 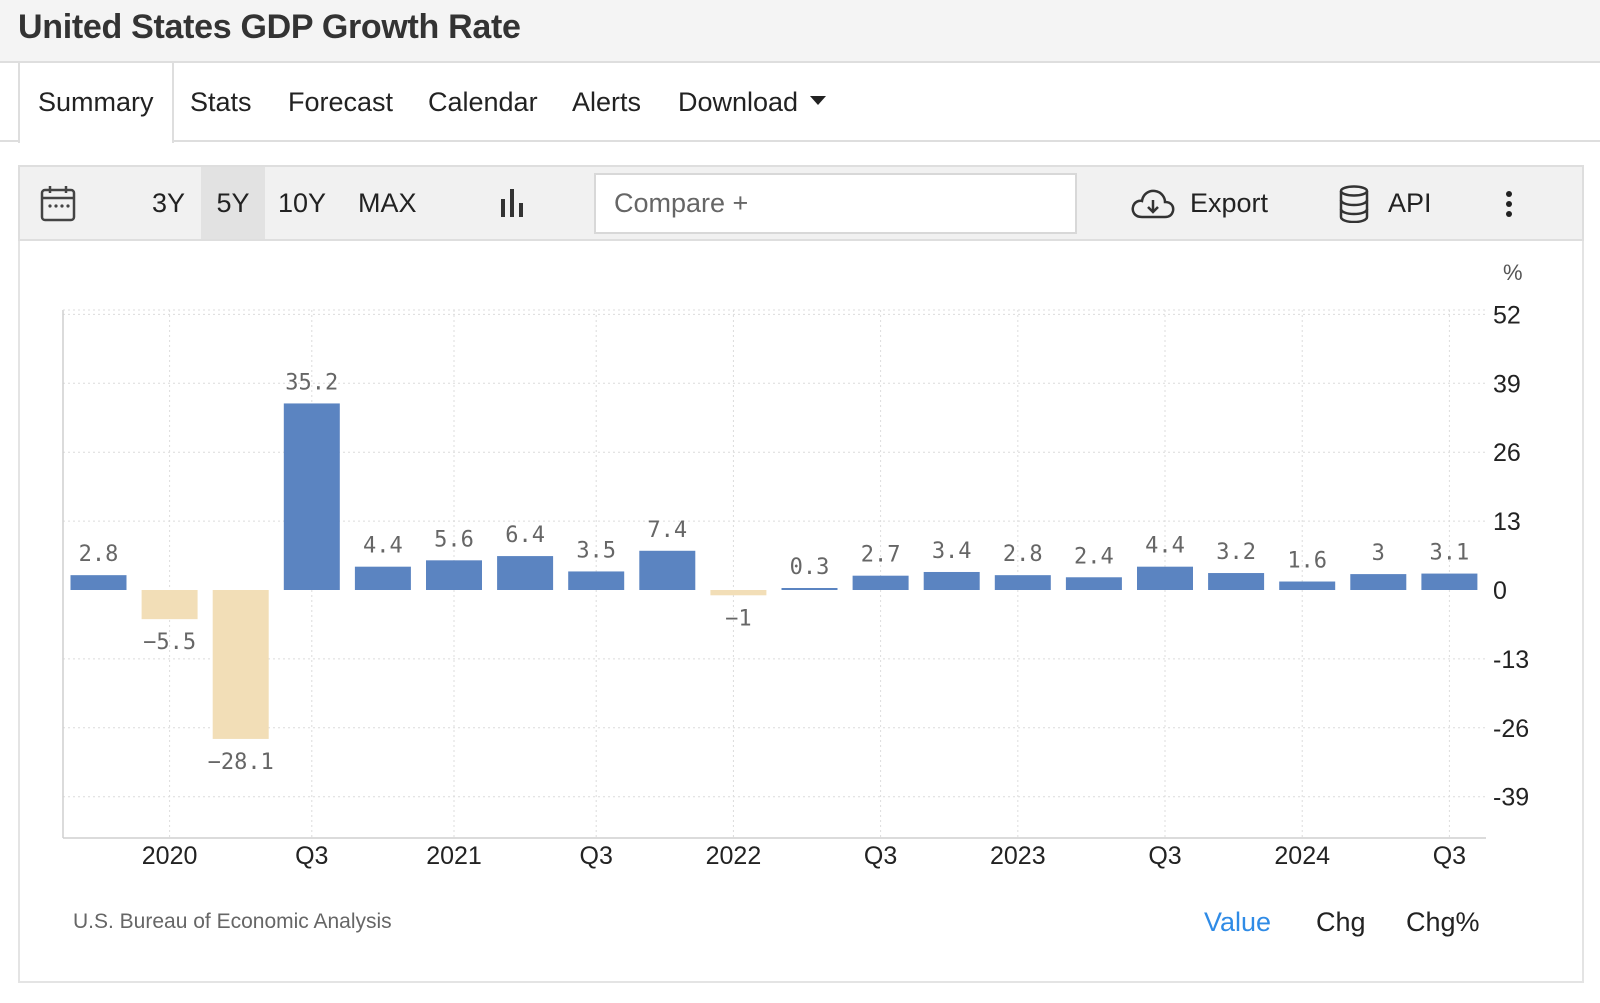 What do you see at coordinates (454, 539) in the screenshot?
I see `bar-value-label: 5.6` at bounding box center [454, 539].